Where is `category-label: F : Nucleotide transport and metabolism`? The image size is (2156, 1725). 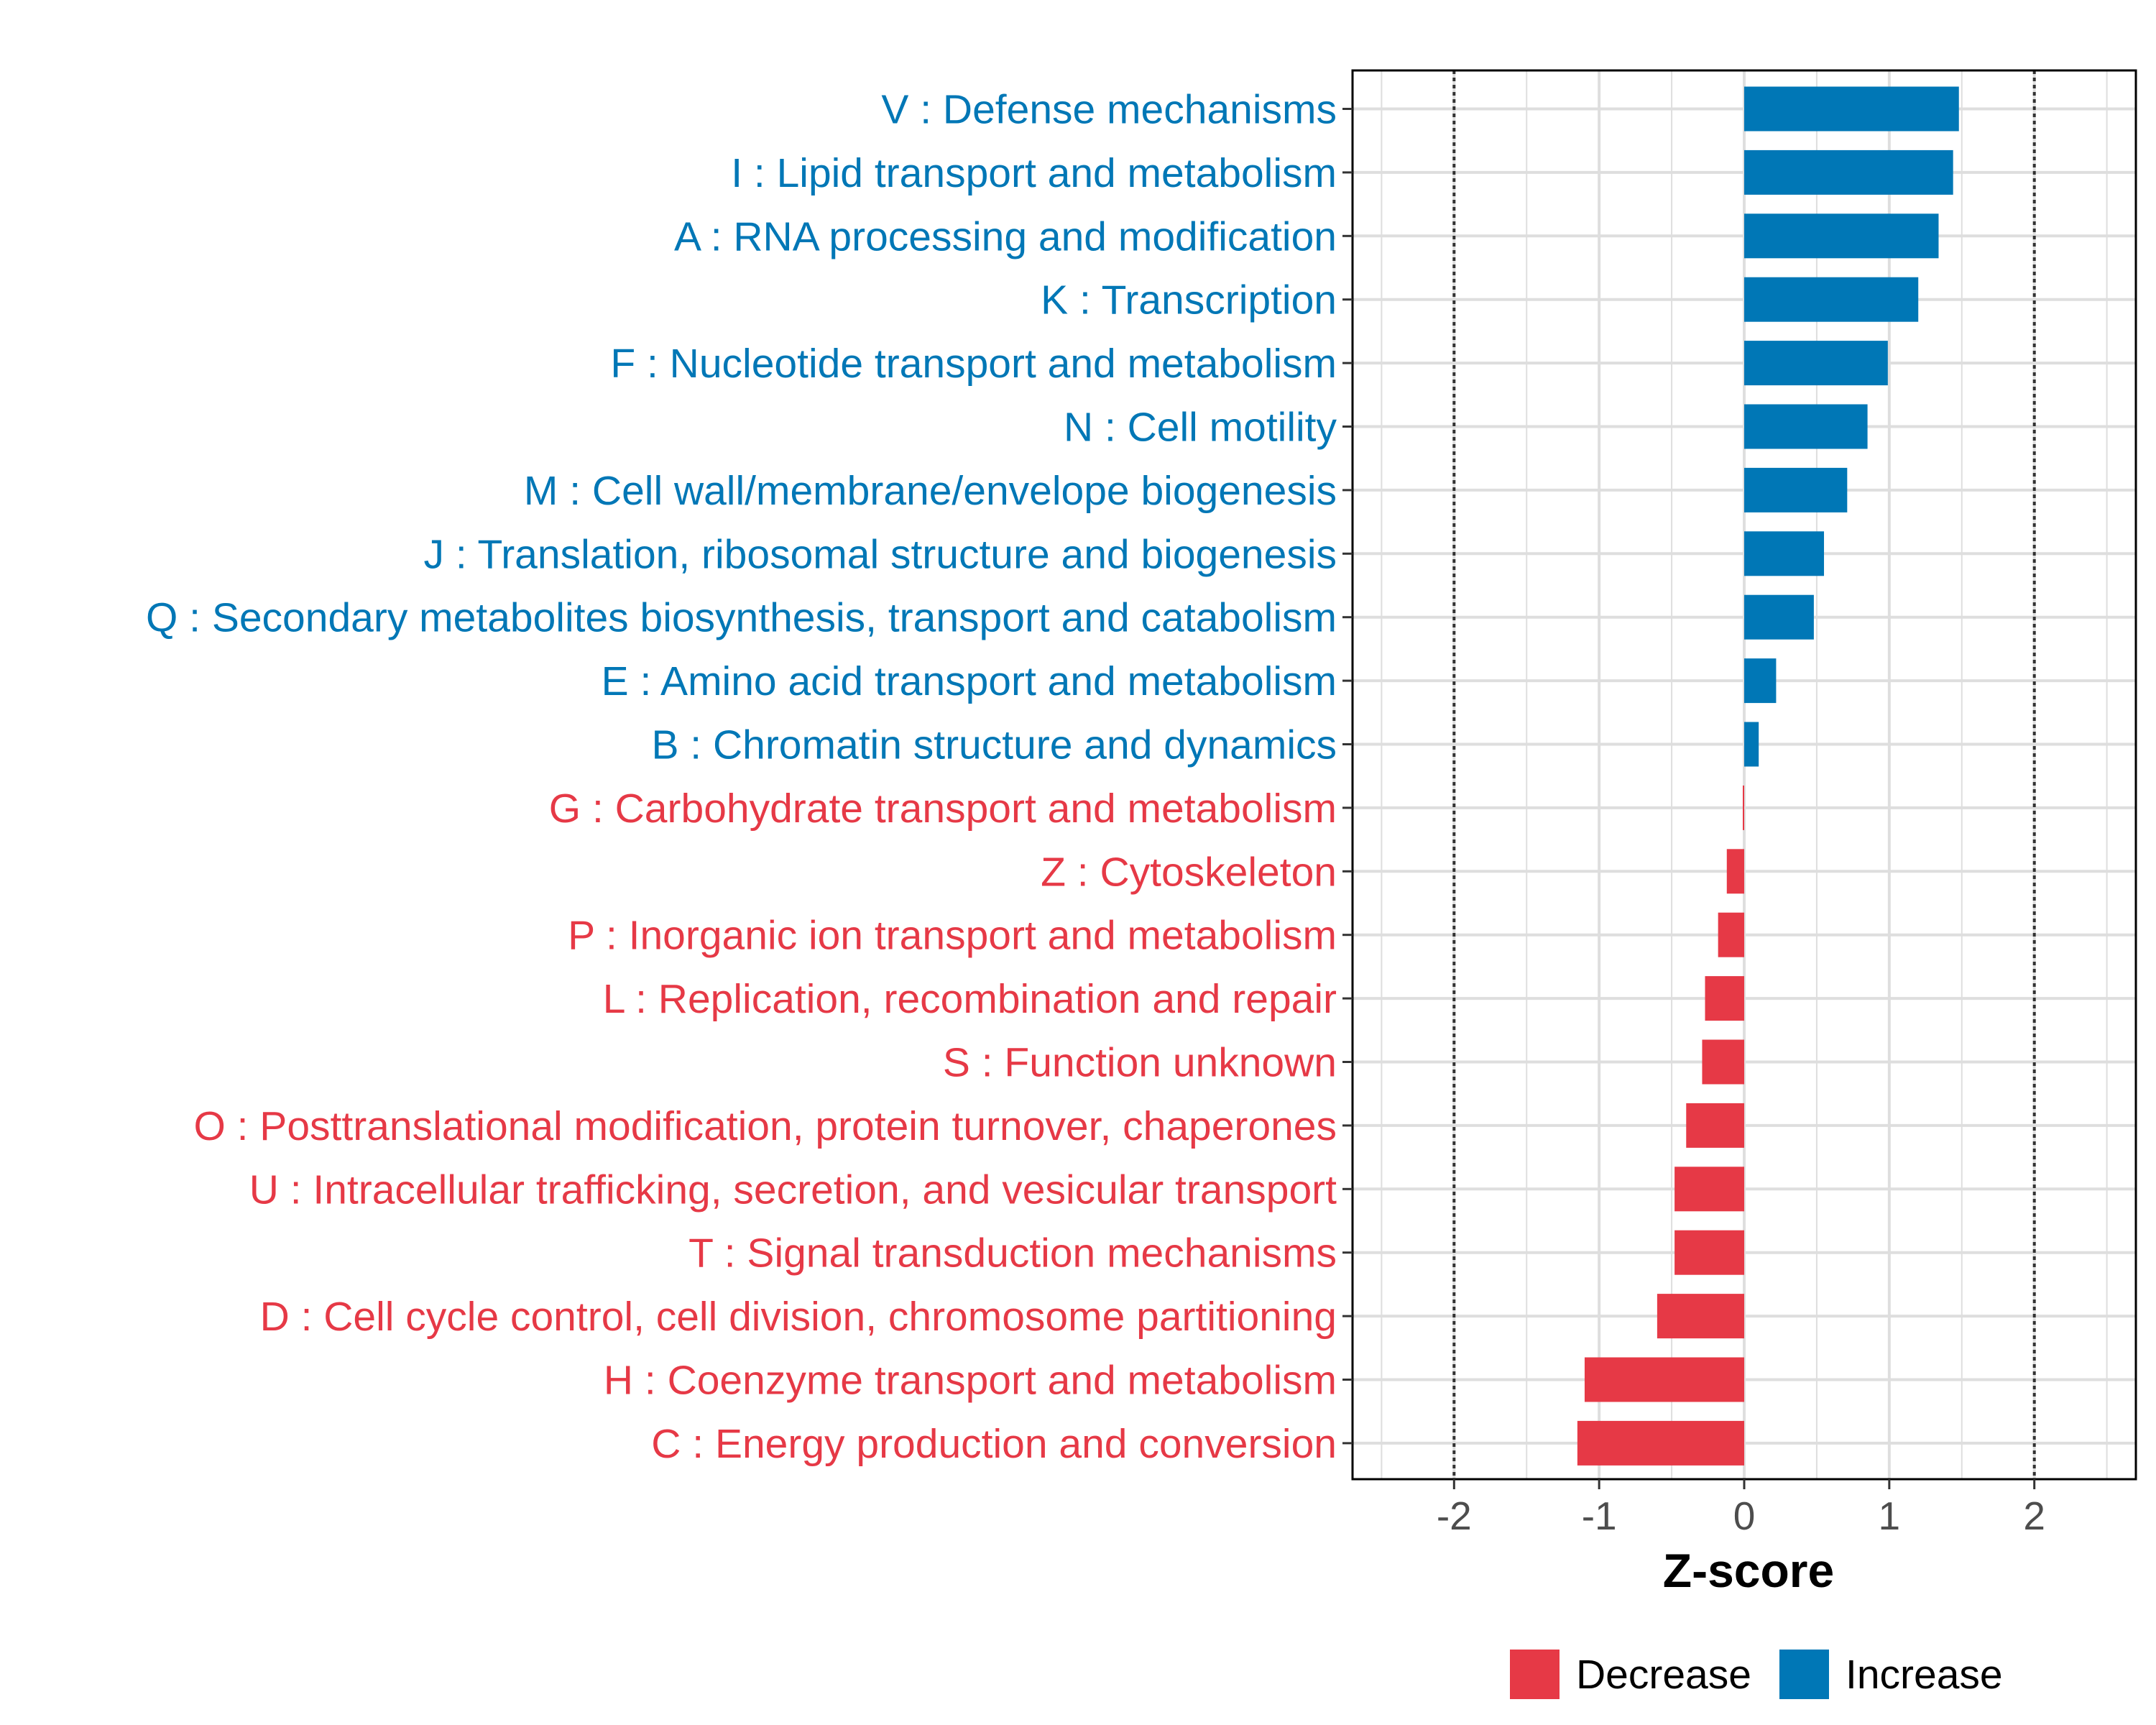
category-label: F : Nucleotide transport and metabolism is located at coordinates (974, 364).